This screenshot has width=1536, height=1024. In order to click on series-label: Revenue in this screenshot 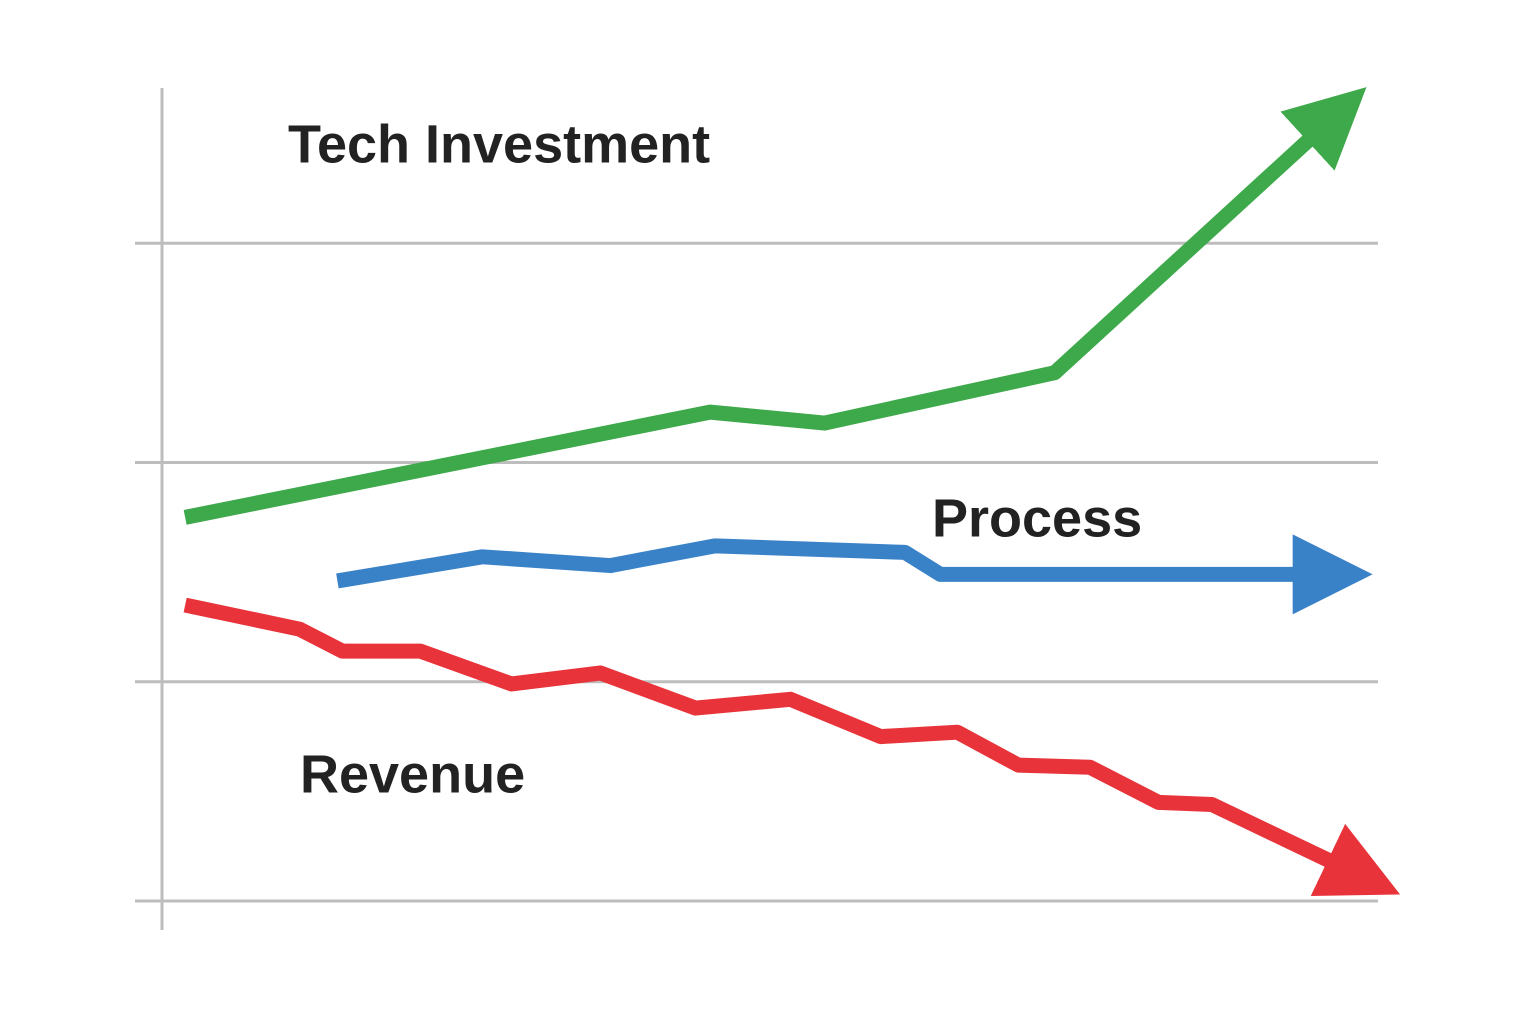, I will do `click(412, 774)`.